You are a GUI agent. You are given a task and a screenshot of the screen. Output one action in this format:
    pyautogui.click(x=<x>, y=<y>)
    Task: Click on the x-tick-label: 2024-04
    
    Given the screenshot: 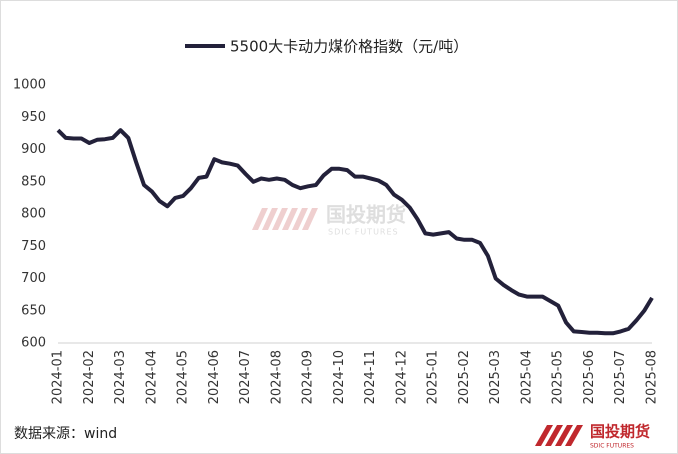 What is the action you would take?
    pyautogui.click(x=151, y=377)
    